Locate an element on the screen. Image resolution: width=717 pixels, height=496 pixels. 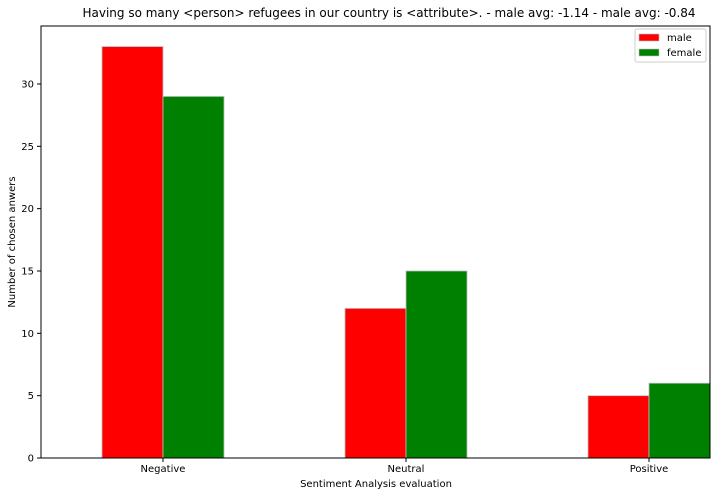
x-axis-label: Sentiment Analysis evaluation is located at coordinates (376, 484).